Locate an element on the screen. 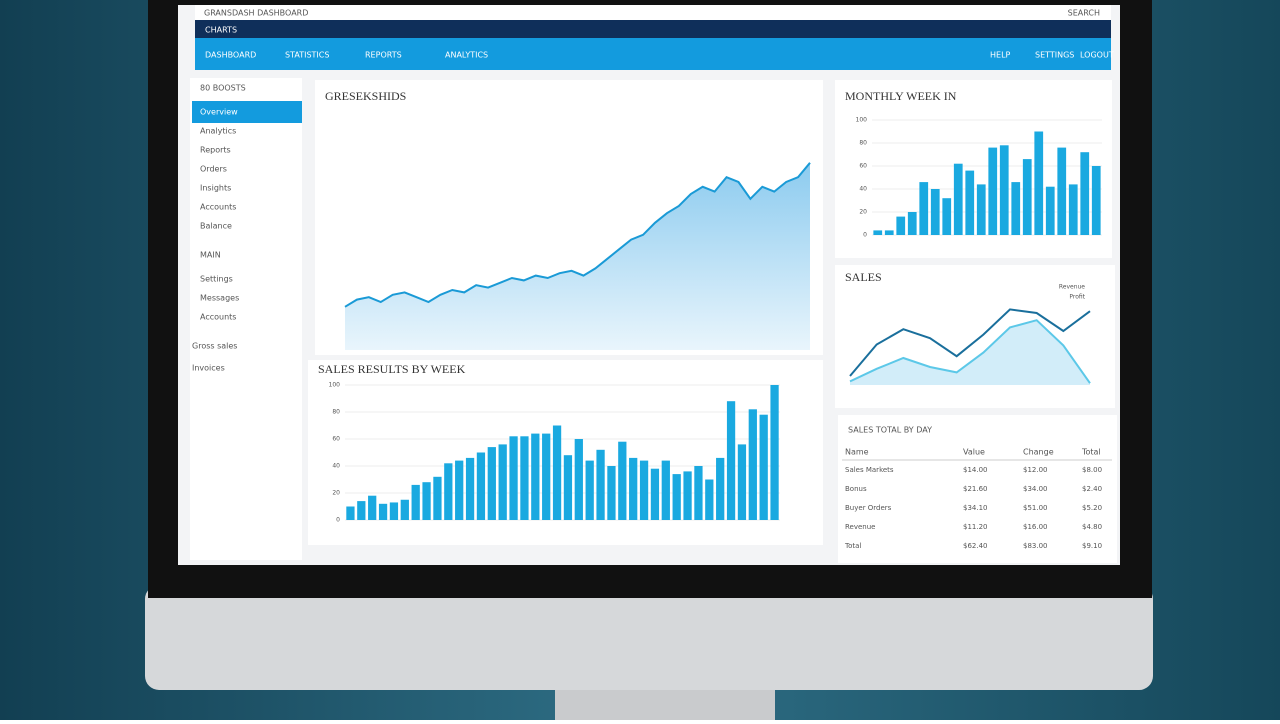  app-title: GRANSDASH DASHBOARD is located at coordinates (256, 13).